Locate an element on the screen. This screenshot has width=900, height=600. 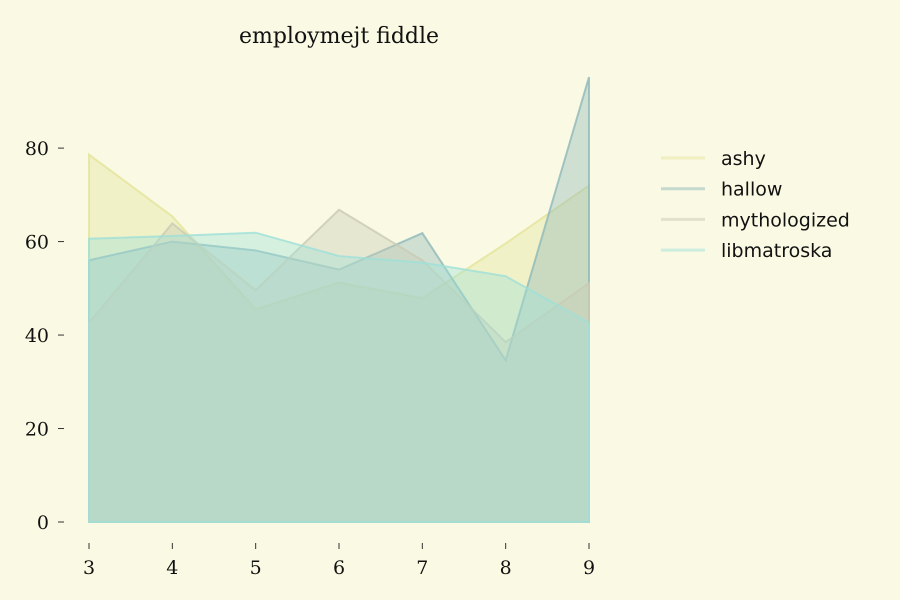
y-tick-label: 80 is located at coordinates (37, 149).